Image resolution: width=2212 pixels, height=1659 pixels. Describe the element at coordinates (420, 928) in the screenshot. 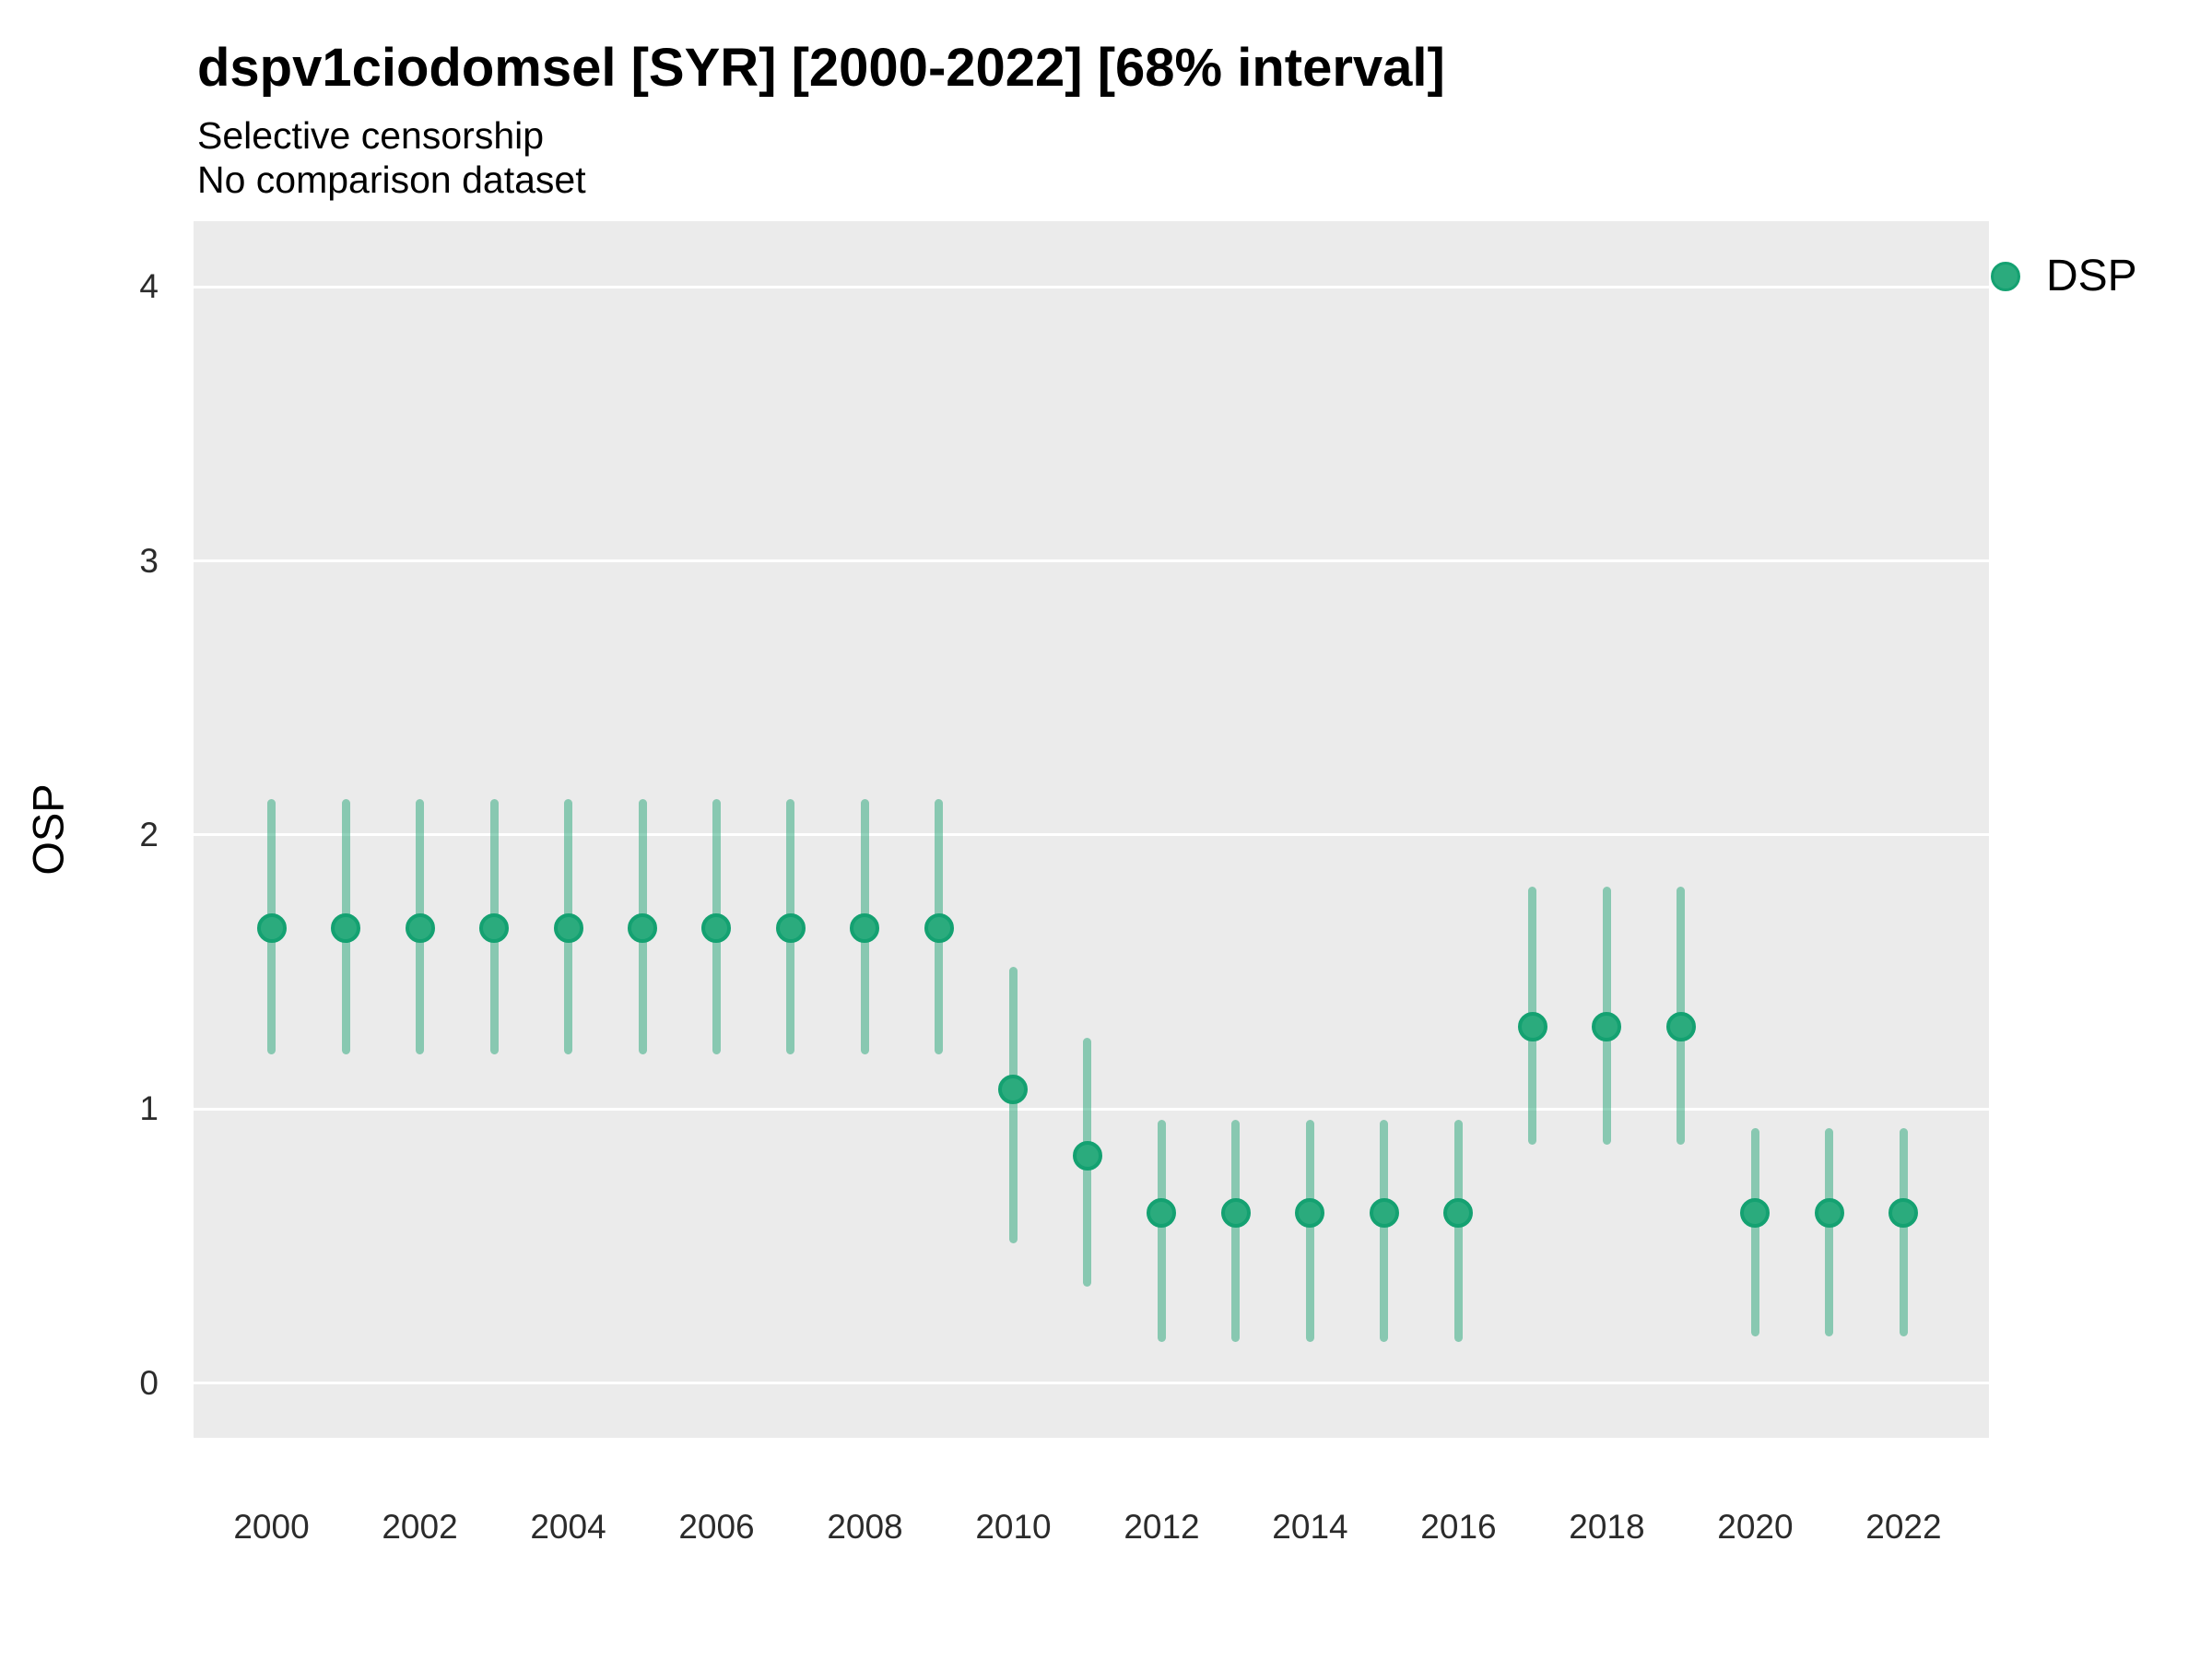

I see `data-point-2002` at that location.